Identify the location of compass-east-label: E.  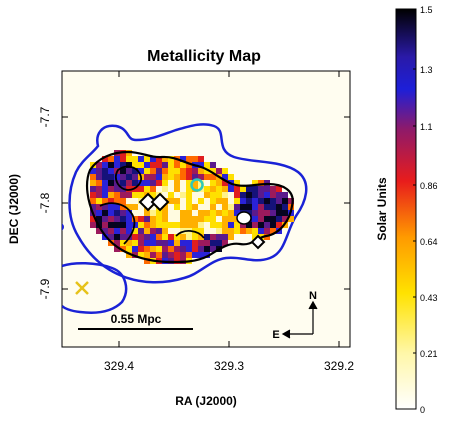
(275, 335).